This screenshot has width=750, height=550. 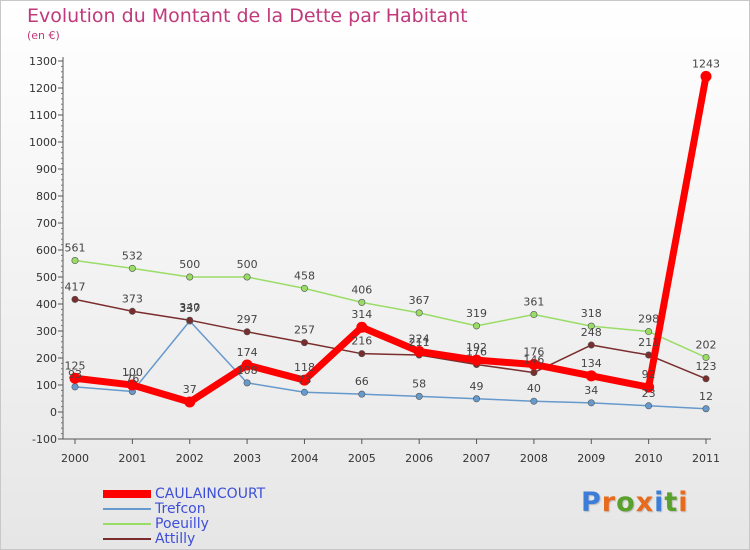 What do you see at coordinates (190, 458) in the screenshot?
I see `x-tick-label: 2002` at bounding box center [190, 458].